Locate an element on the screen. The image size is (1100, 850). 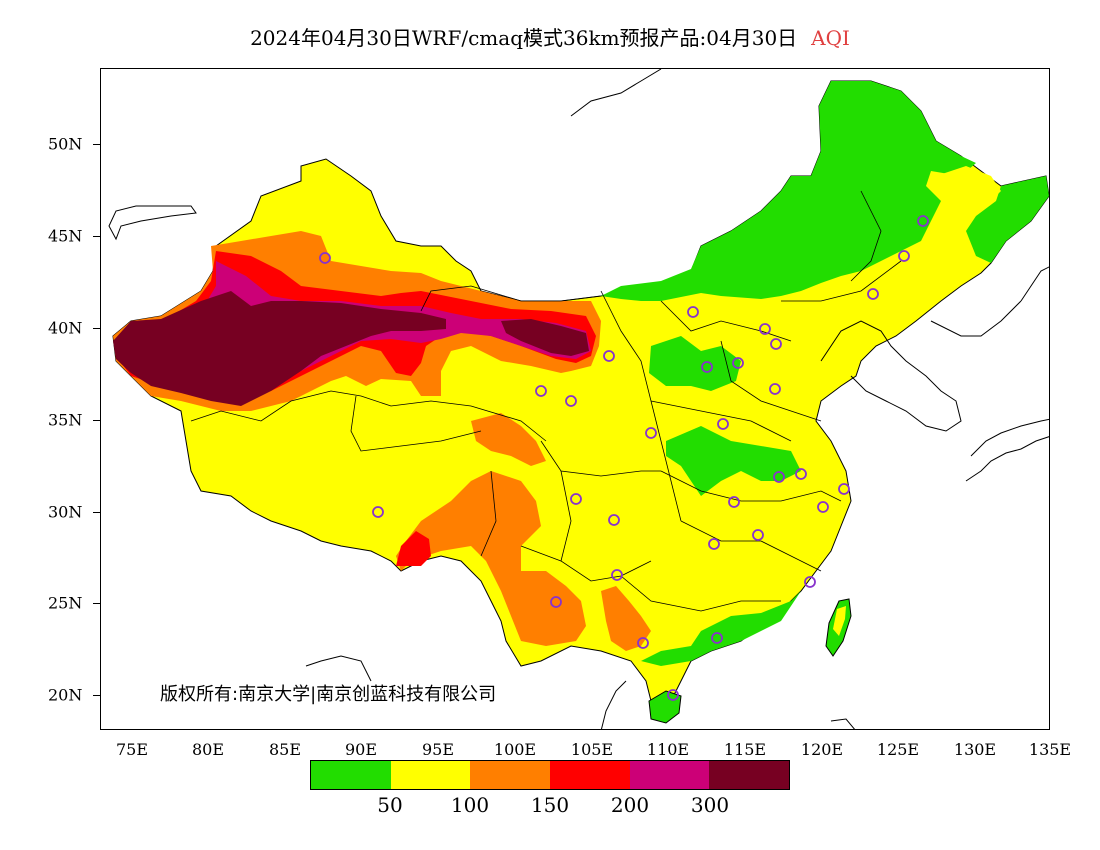
northeast-east-green-region is located at coordinates (1007, 219).